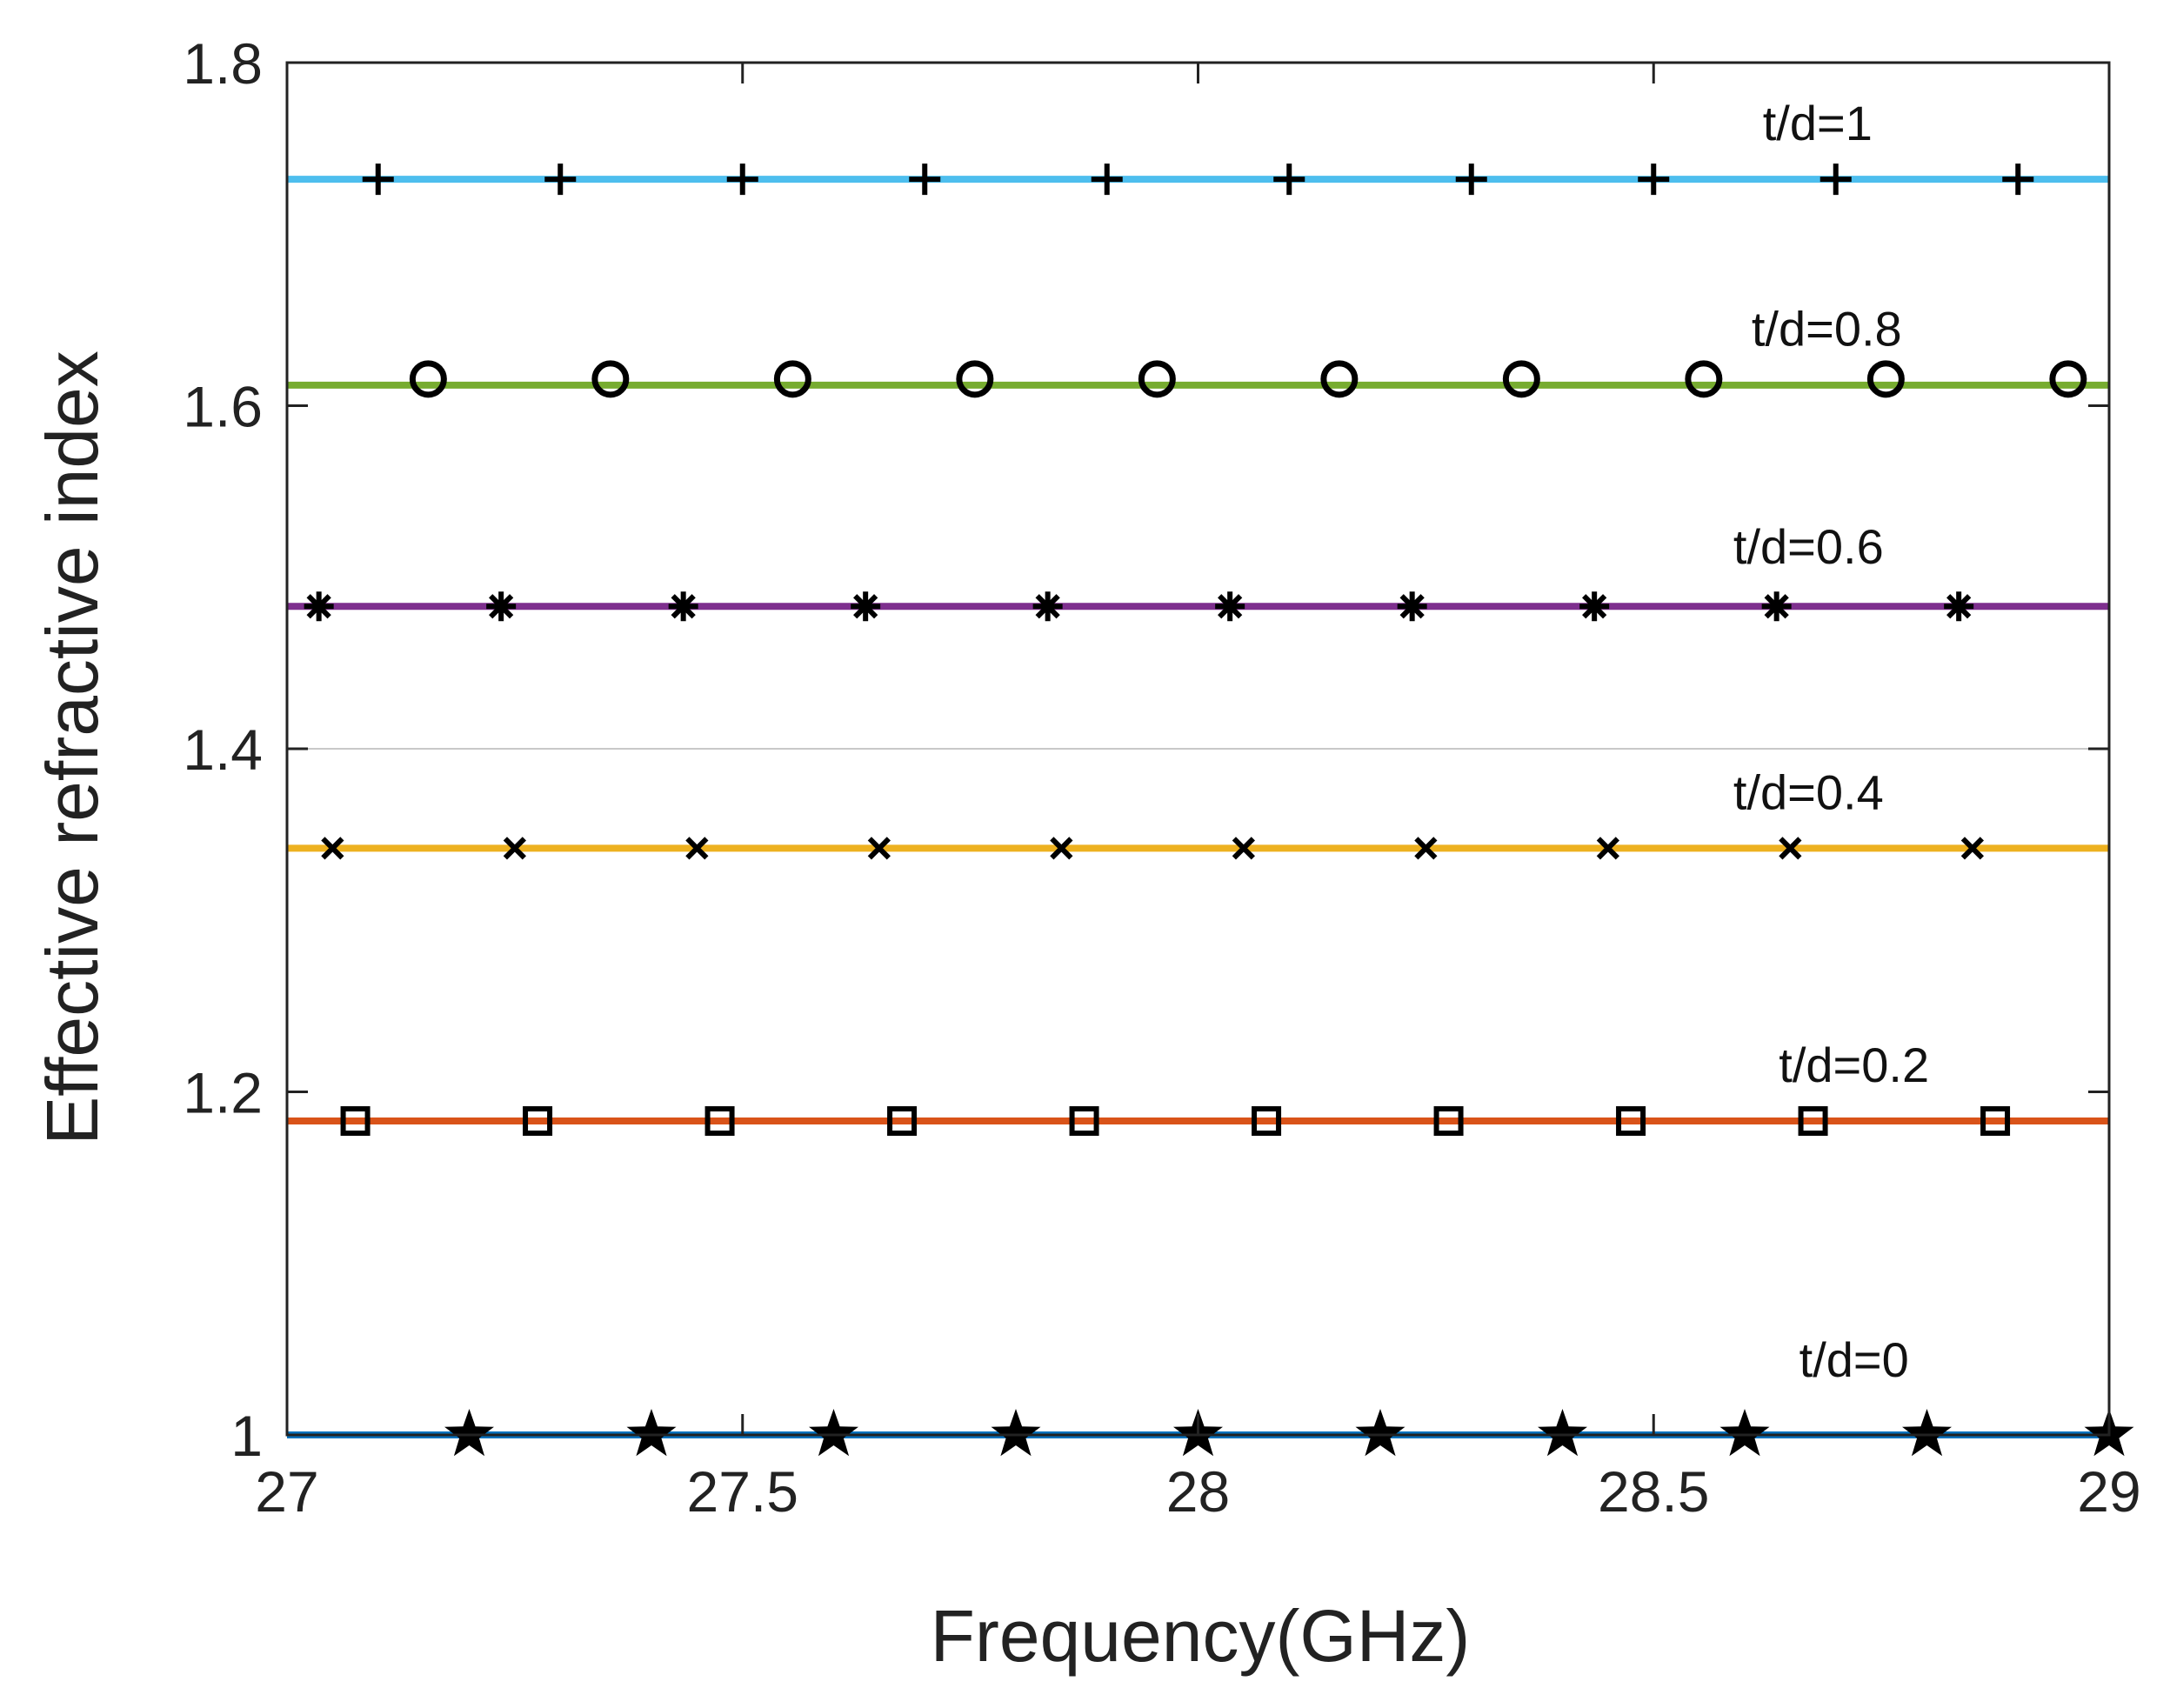  I want to click on marker-star-5-6-shape, so click(1562, 1433).